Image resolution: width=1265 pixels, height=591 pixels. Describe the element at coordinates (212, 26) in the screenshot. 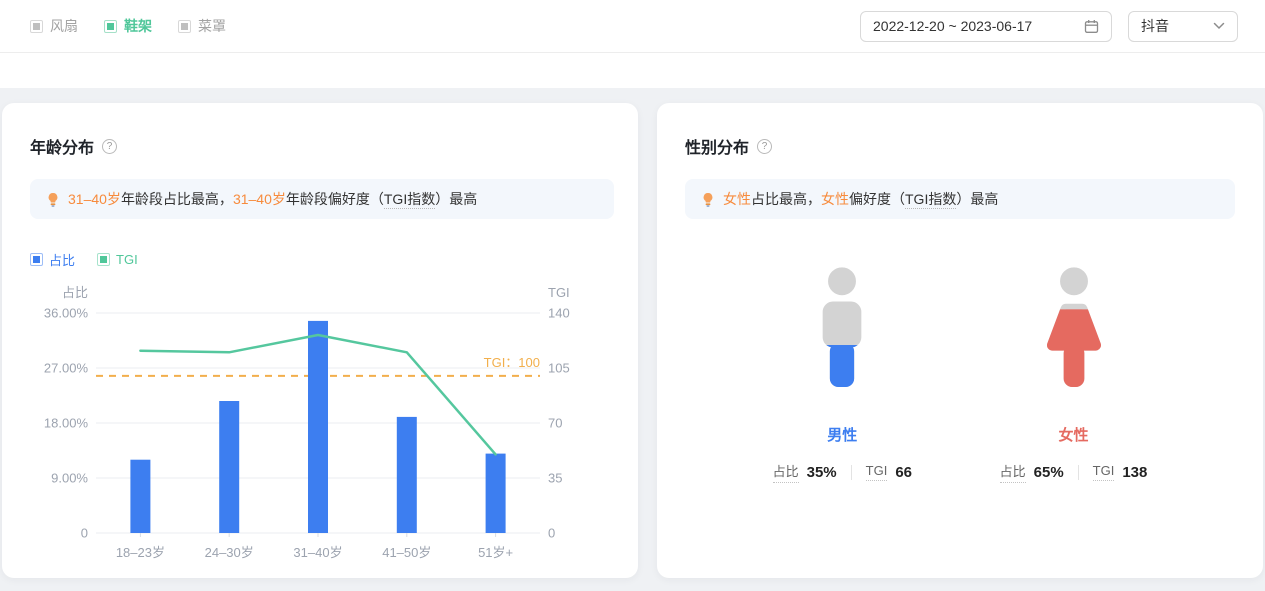

I see `tab-label: 菜罩` at that location.